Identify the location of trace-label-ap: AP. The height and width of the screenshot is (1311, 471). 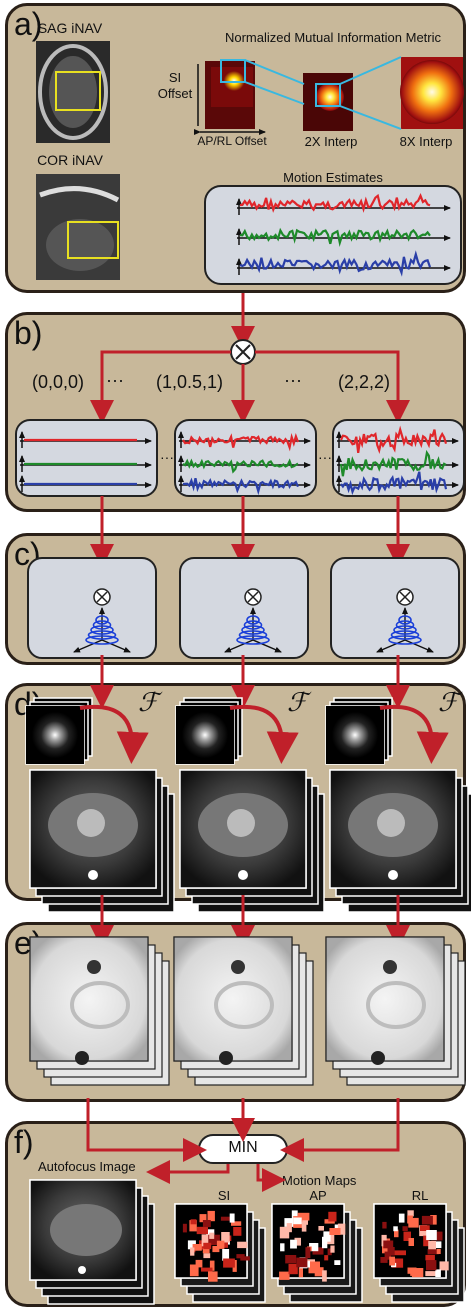
(224, 236).